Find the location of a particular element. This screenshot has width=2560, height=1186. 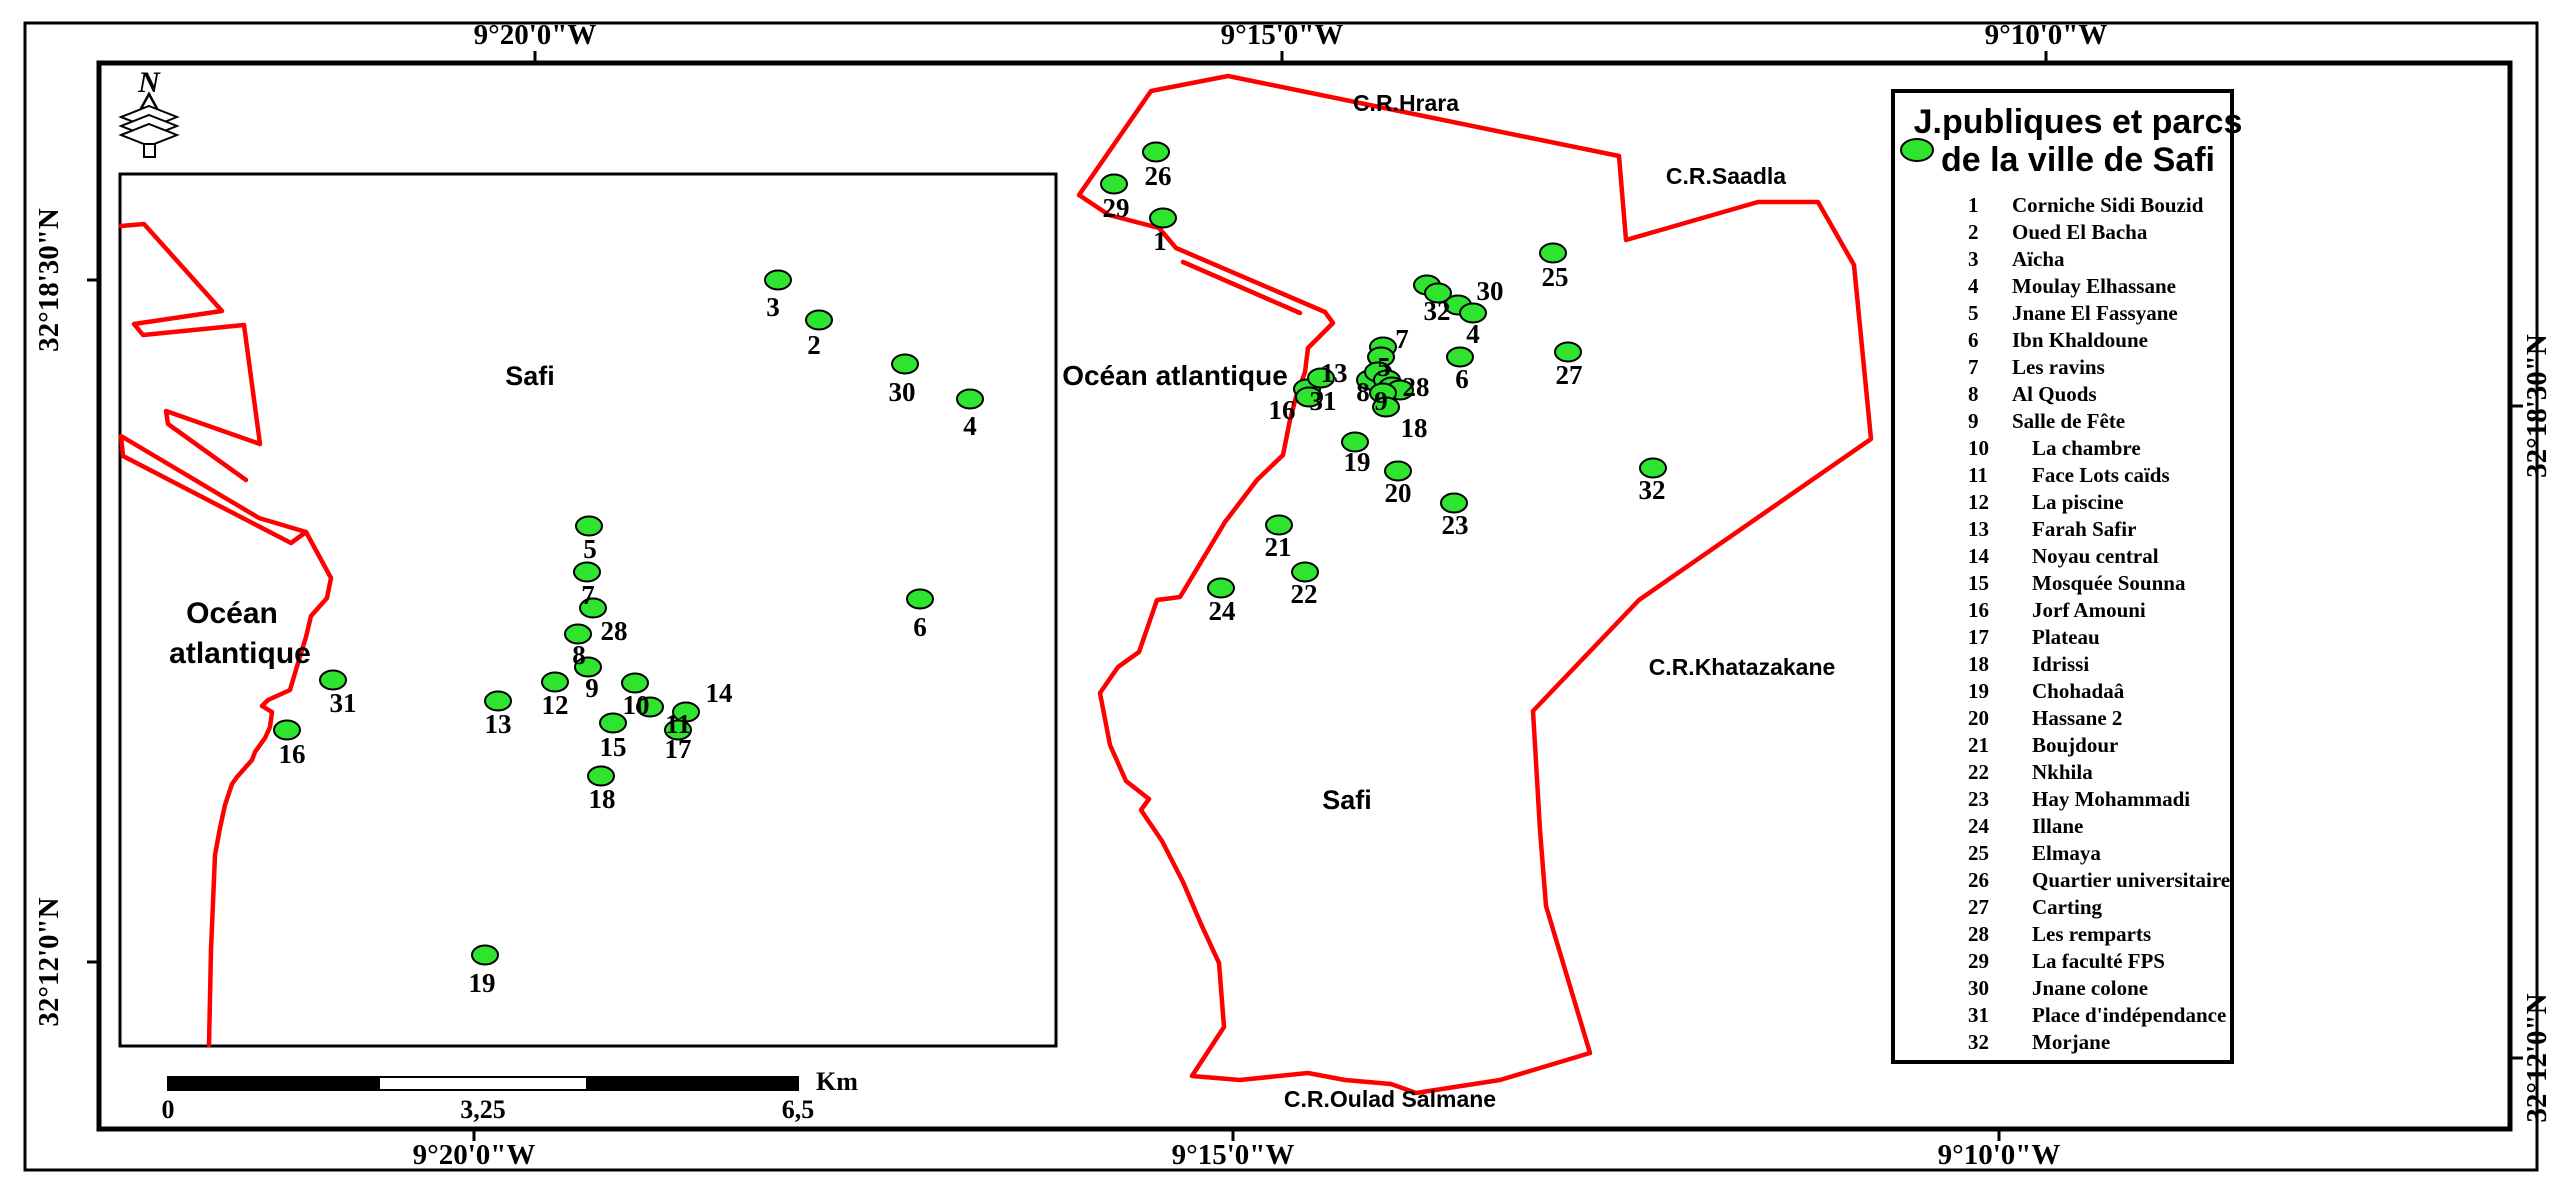

legend-item-name-17: Plateau is located at coordinates (2066, 637).